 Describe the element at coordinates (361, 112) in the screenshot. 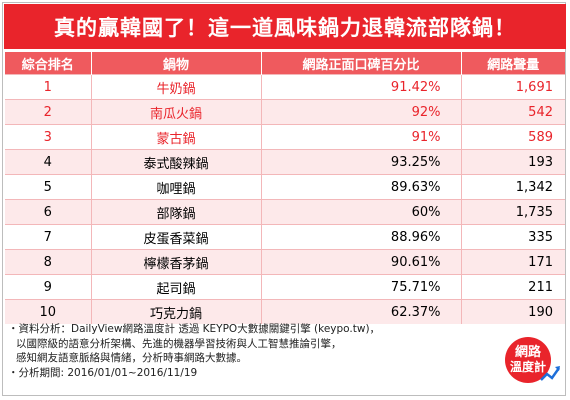

I see `positive-cell: 92%` at that location.